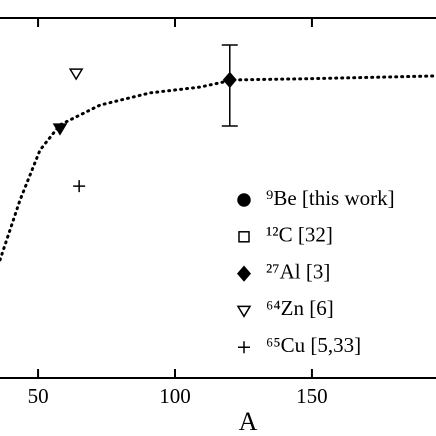 The image size is (436, 436). Describe the element at coordinates (248, 421) in the screenshot. I see `x-axis-label: A` at that location.